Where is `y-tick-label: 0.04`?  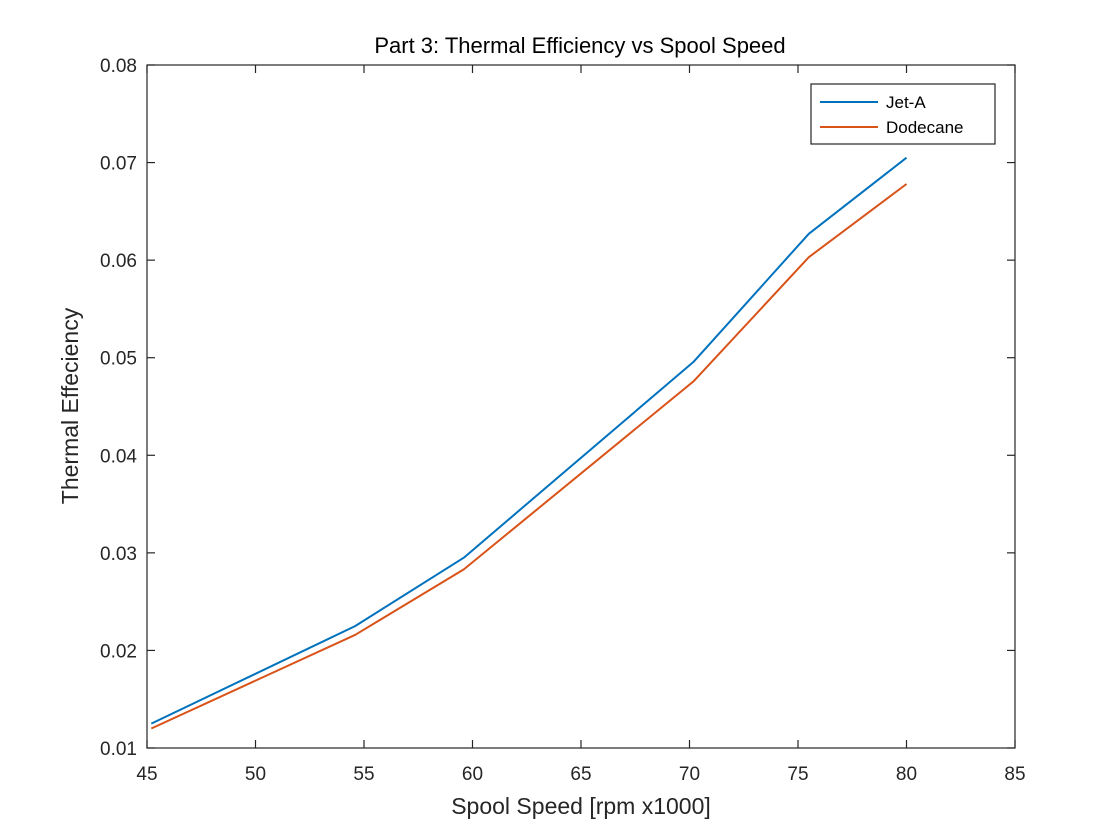 y-tick-label: 0.04 is located at coordinates (118, 456).